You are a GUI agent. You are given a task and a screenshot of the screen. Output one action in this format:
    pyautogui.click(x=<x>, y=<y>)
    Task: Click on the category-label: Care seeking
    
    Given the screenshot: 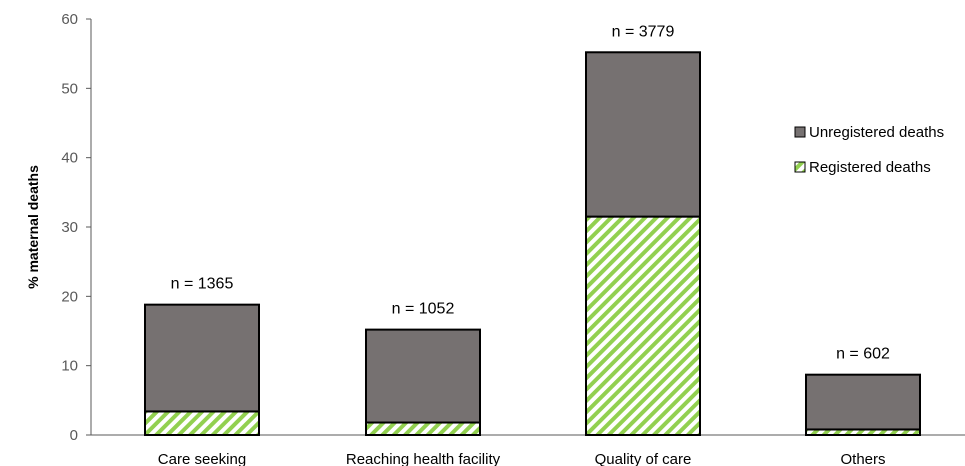 What is the action you would take?
    pyautogui.click(x=202, y=458)
    